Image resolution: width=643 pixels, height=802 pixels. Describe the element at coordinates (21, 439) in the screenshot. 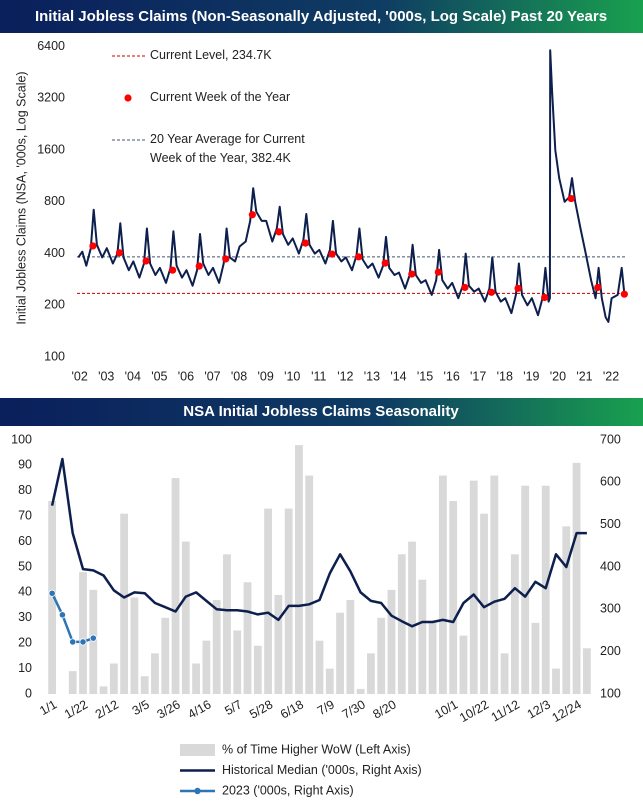

I see `y-tick-label: 100` at that location.